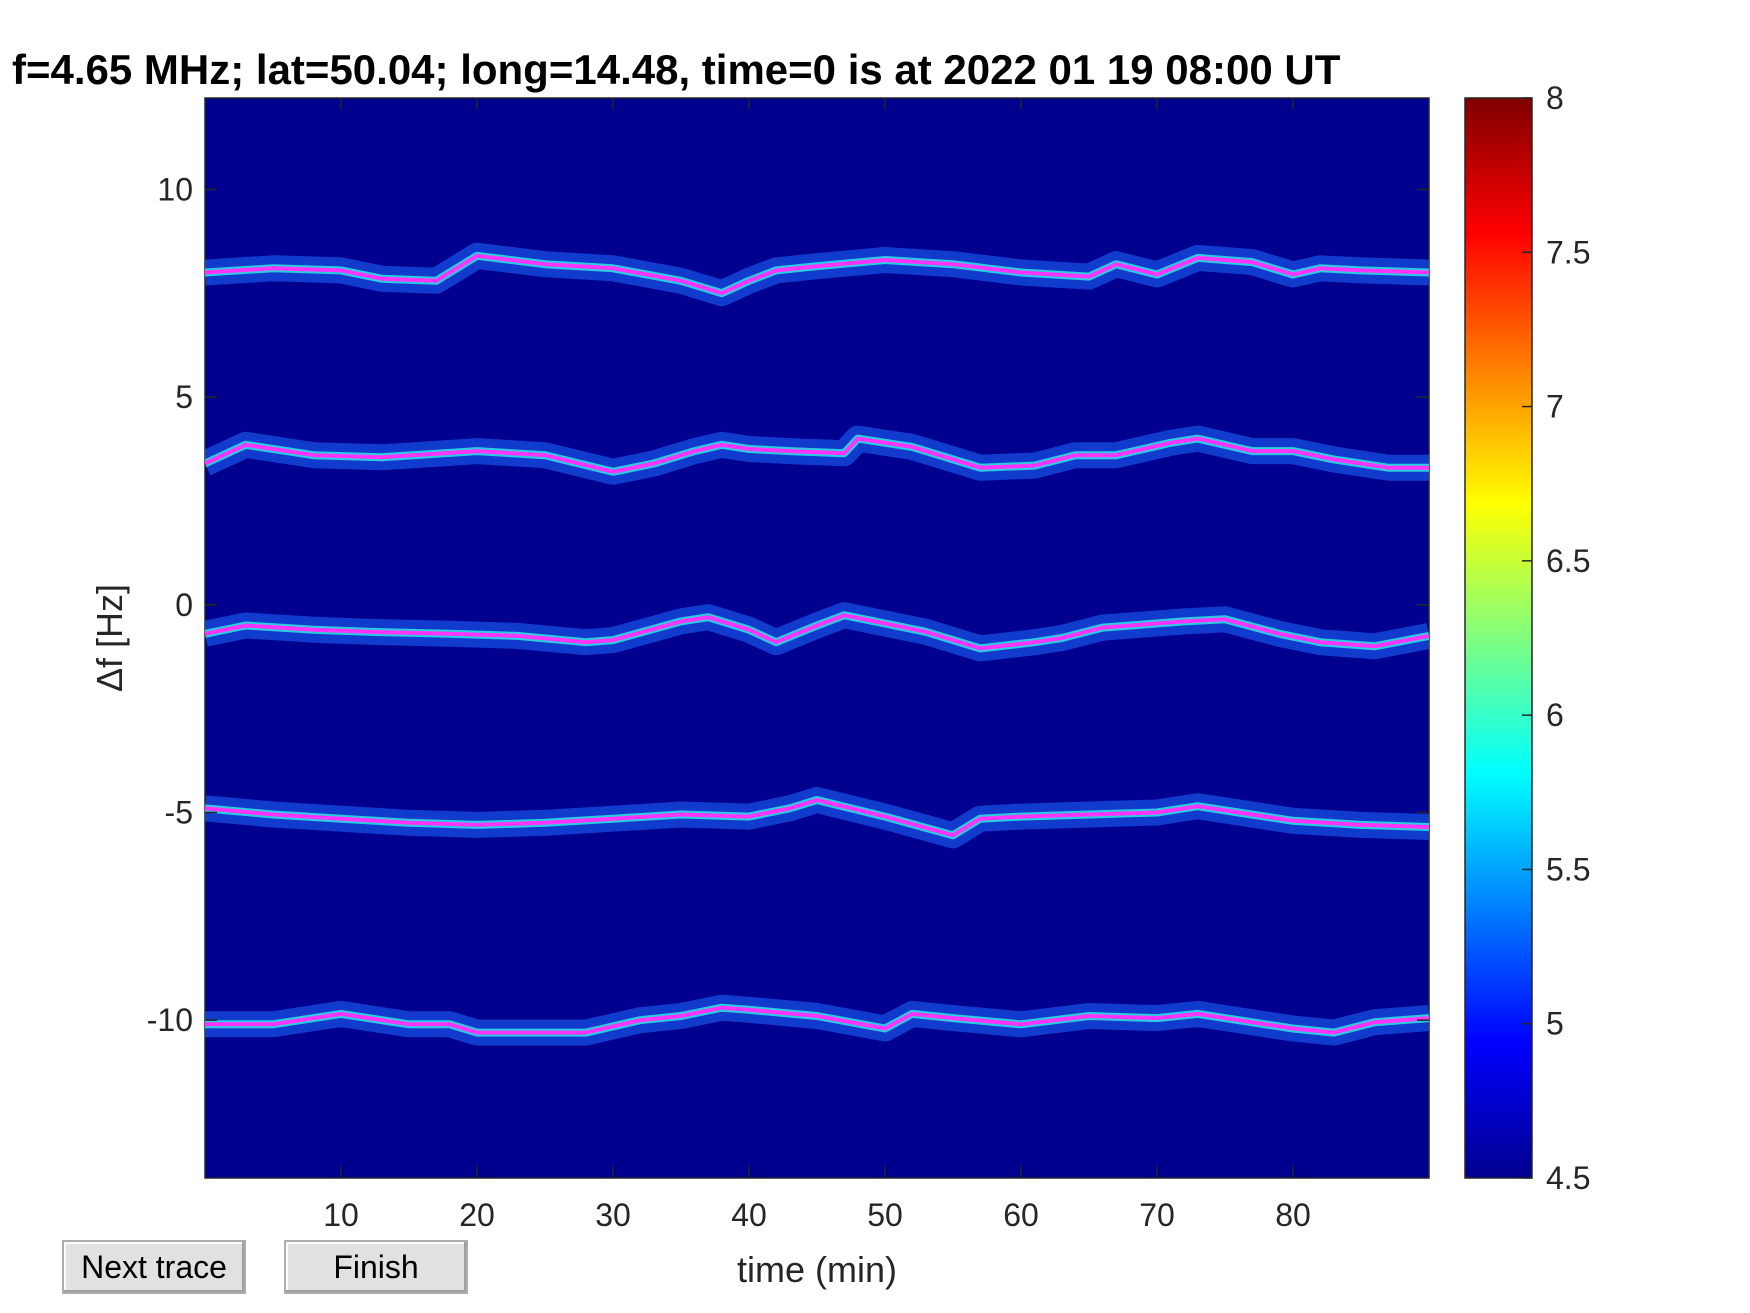 This screenshot has height=1313, width=1750. I want to click on y-tick-label: -10, so click(170, 1020).